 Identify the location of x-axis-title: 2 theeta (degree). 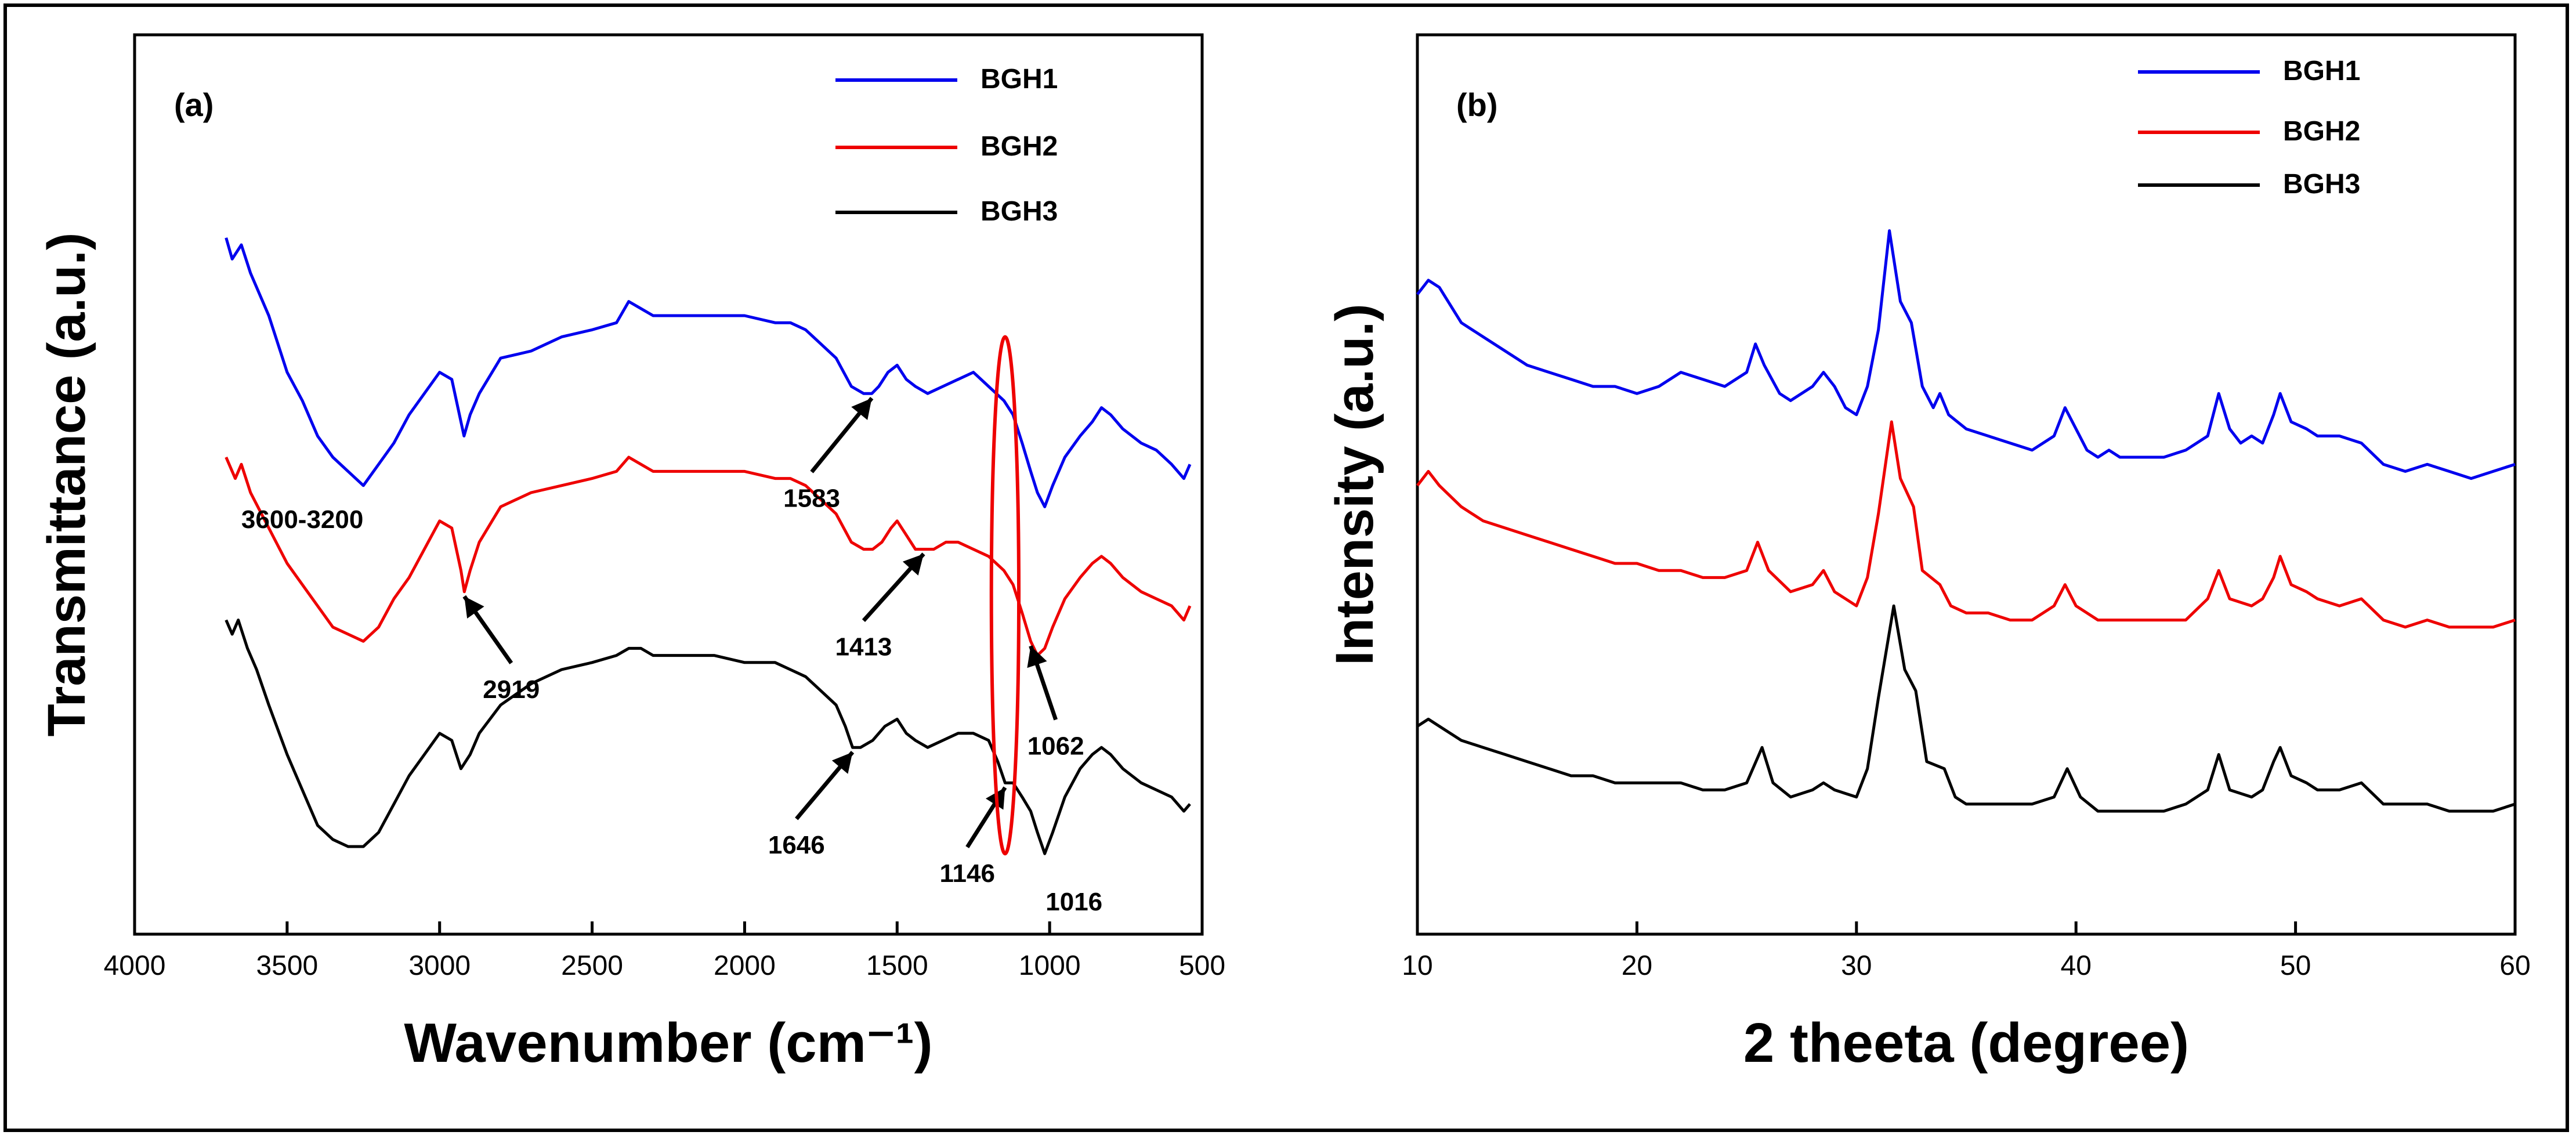
(1966, 1043).